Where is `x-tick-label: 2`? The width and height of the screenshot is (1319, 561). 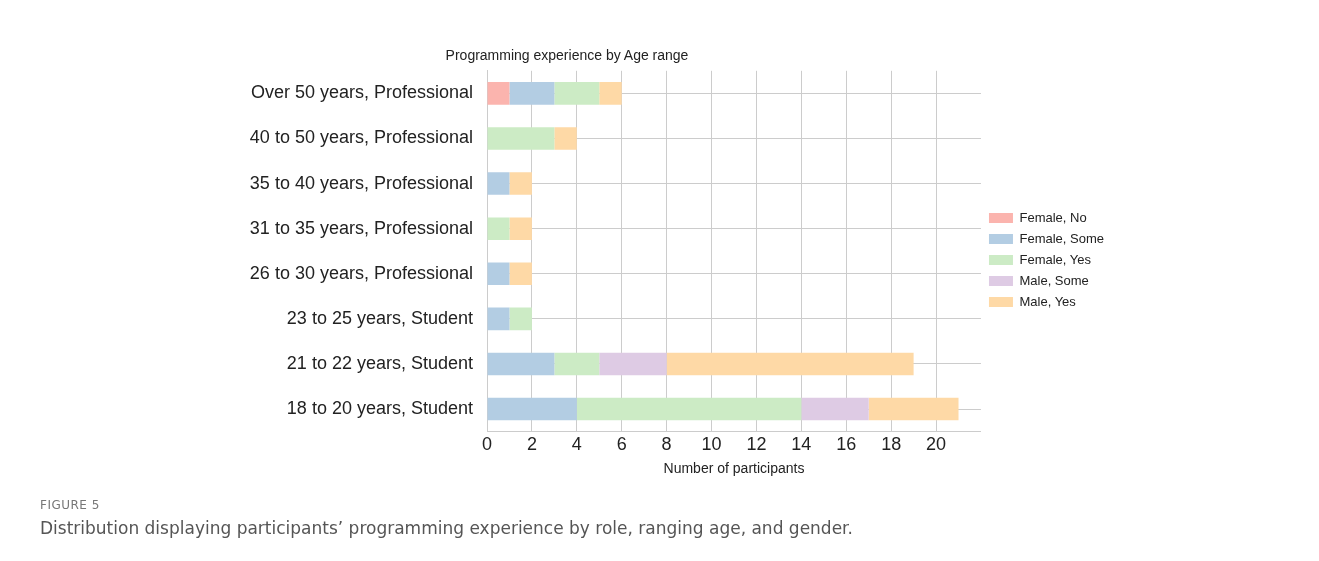
x-tick-label: 2 is located at coordinates (531, 444).